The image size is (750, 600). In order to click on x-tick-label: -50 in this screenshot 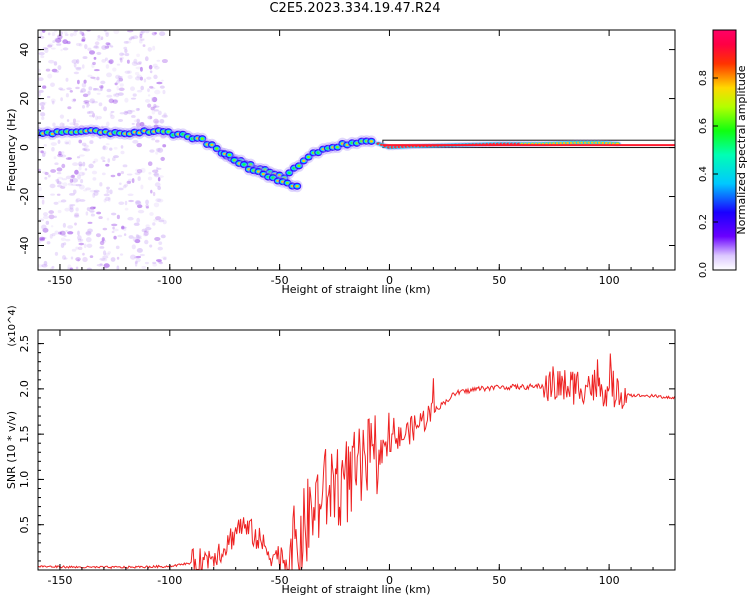, I will do `click(280, 580)`.